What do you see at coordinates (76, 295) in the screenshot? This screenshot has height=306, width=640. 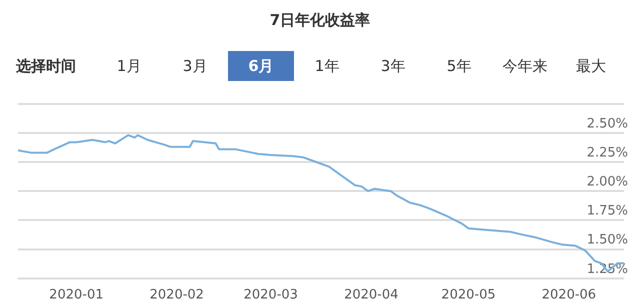 I see `x-tick-label: 2020-01` at bounding box center [76, 295].